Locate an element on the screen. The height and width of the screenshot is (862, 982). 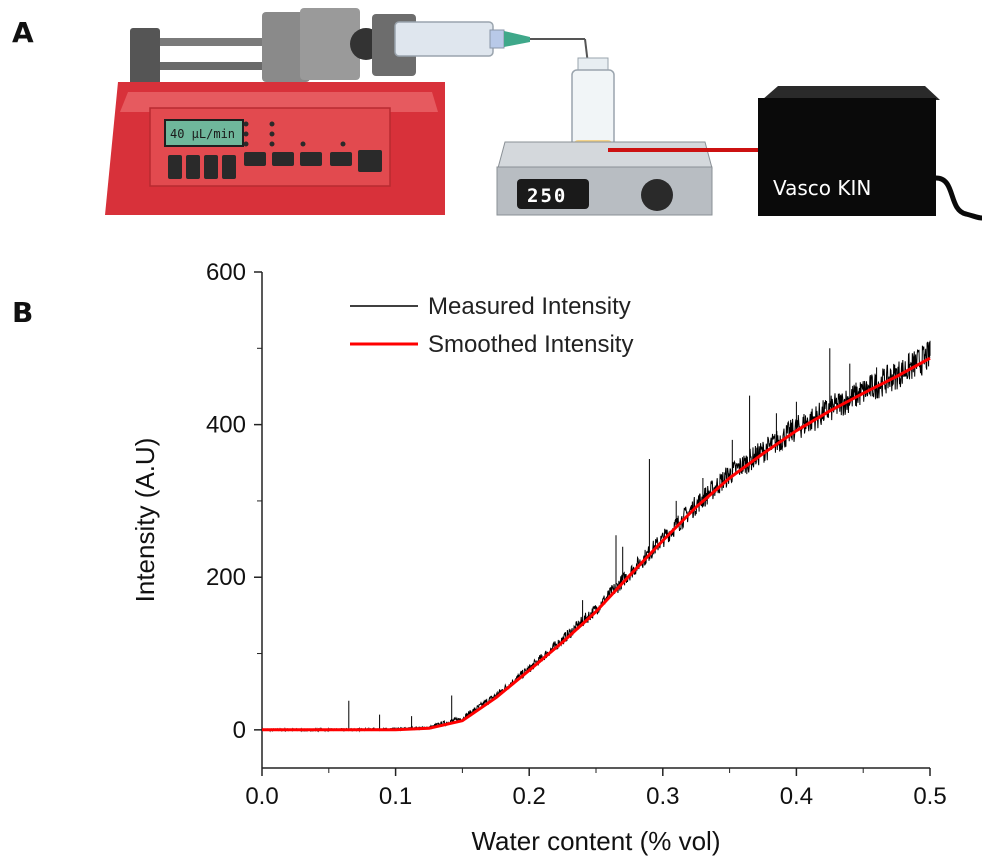
legend-label: Smoothed Intensity is located at coordinates (530, 344).